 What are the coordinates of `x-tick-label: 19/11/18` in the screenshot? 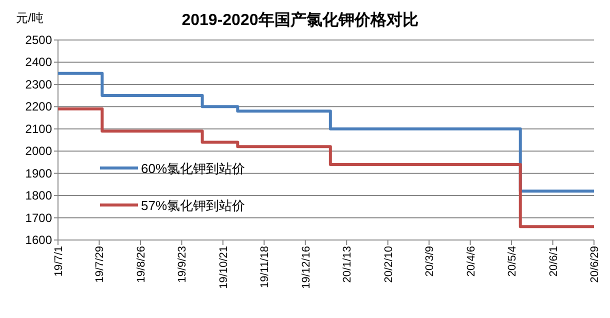 It's located at (265, 267).